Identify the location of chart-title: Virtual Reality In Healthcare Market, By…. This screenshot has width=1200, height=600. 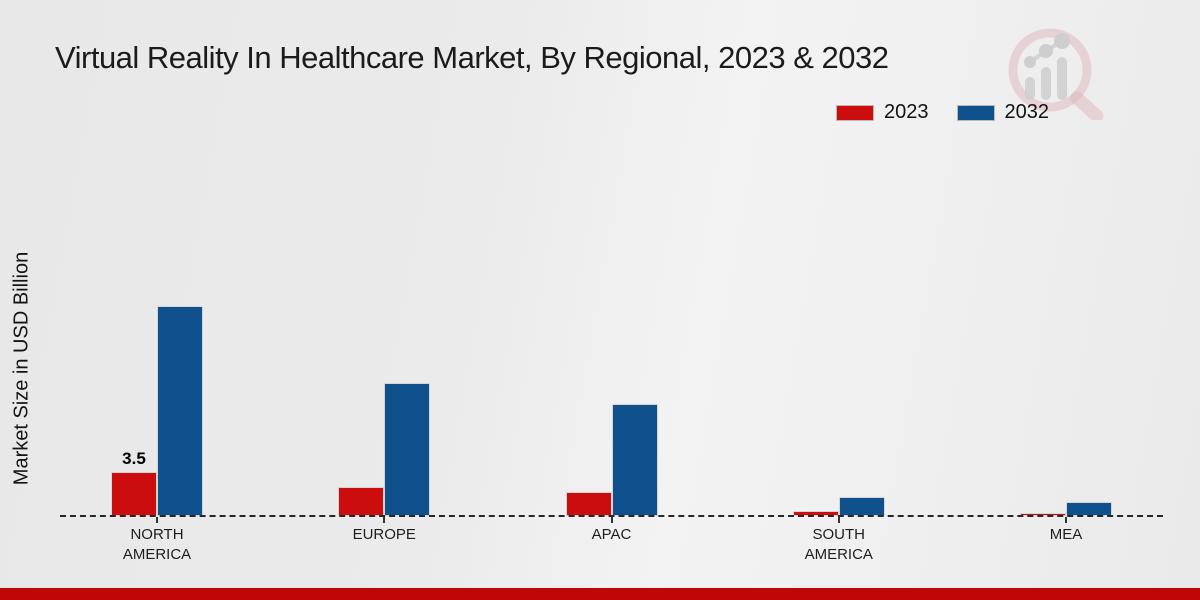
(472, 57).